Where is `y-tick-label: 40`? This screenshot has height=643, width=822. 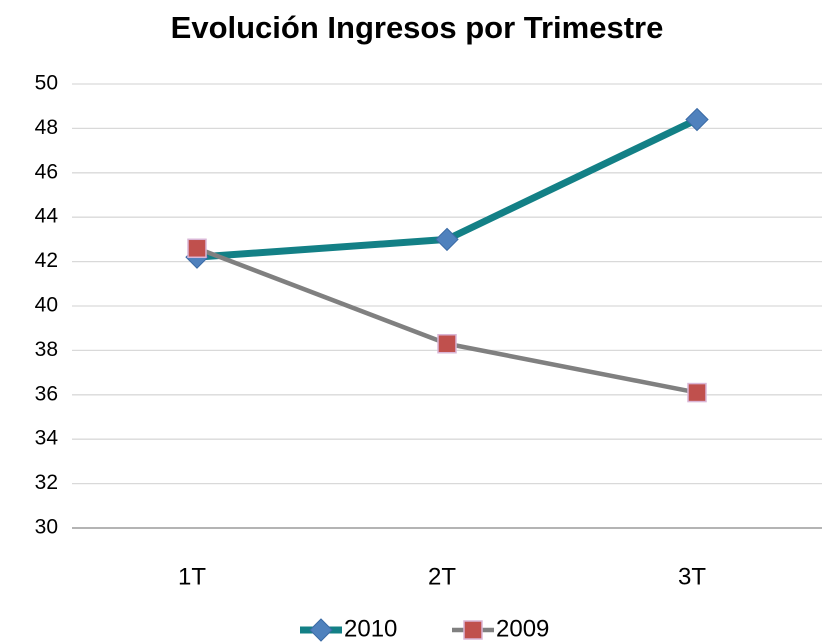
y-tick-label: 40 is located at coordinates (46, 305).